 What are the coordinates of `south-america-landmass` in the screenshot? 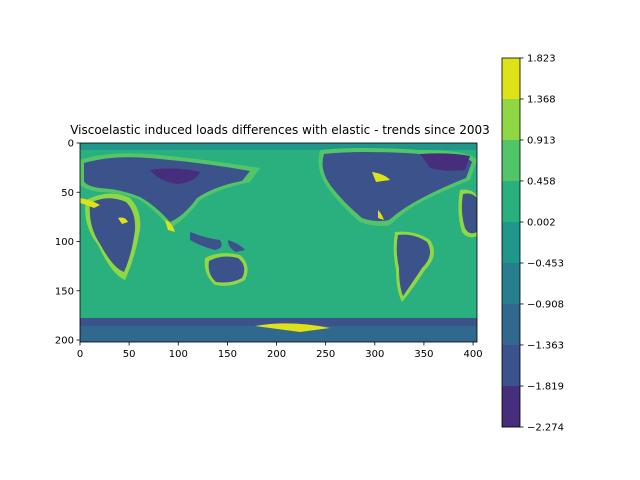 It's located at (413, 266).